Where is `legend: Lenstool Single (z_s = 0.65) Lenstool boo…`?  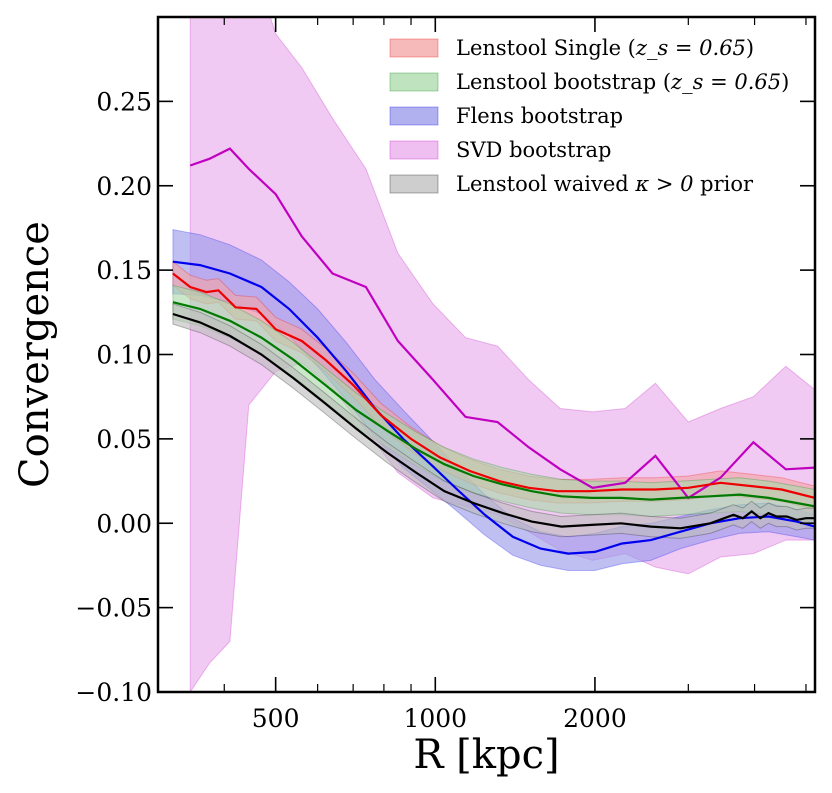
legend: Lenstool Single (z_s = 0.65) Lenstool boo… is located at coordinates (589, 116).